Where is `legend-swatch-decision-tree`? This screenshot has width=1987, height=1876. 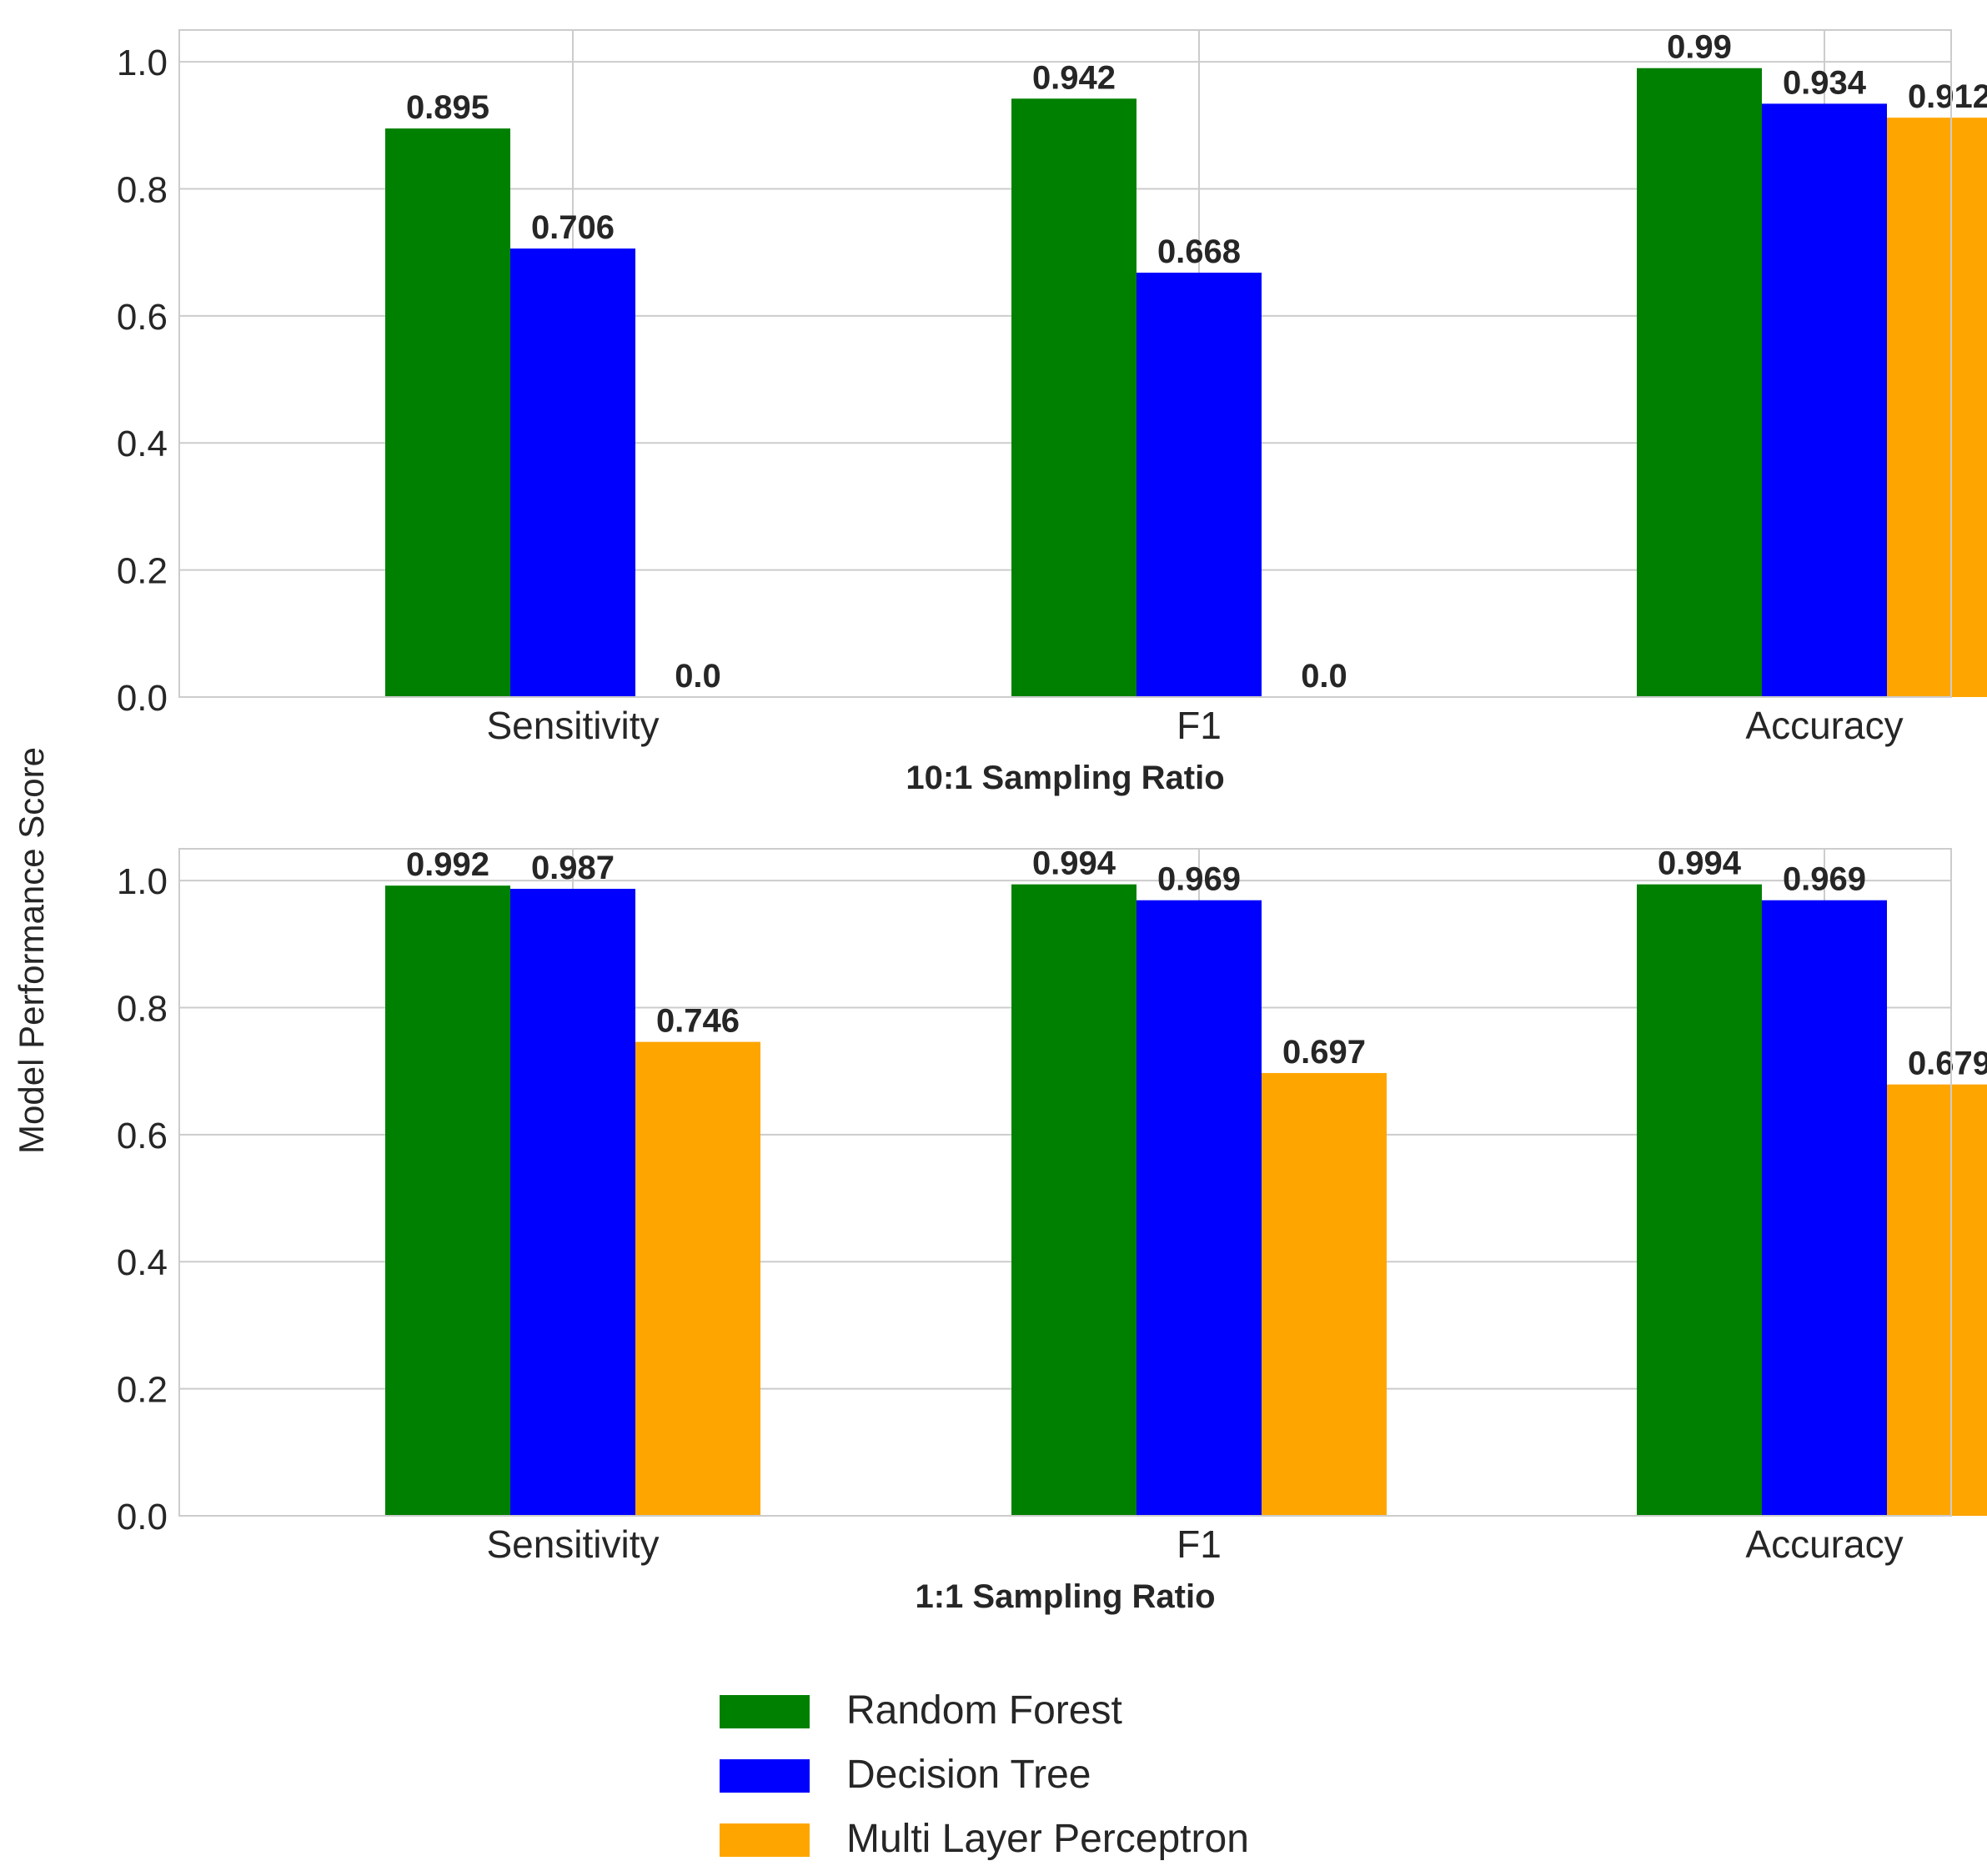 legend-swatch-decision-tree is located at coordinates (765, 1776).